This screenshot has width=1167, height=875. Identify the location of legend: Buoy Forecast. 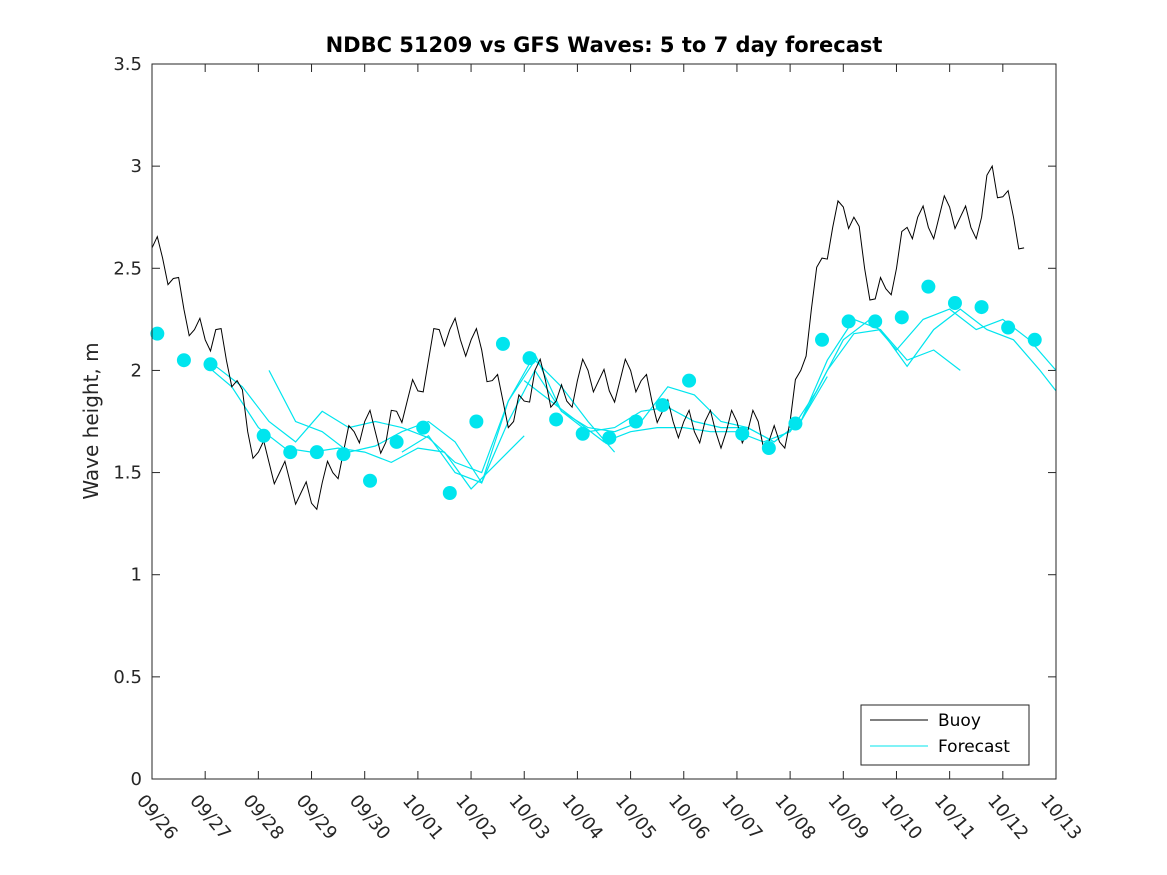
(945, 735).